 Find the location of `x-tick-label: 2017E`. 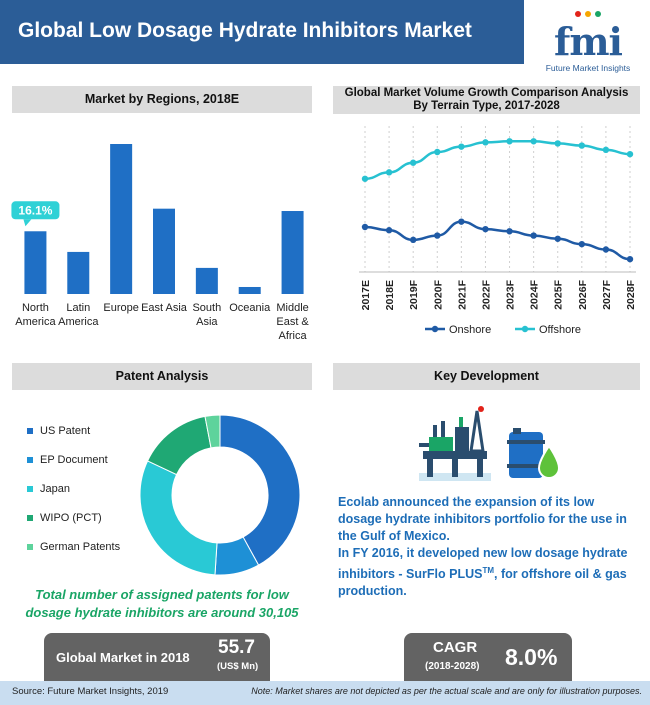

x-tick-label: 2017E is located at coordinates (366, 295).